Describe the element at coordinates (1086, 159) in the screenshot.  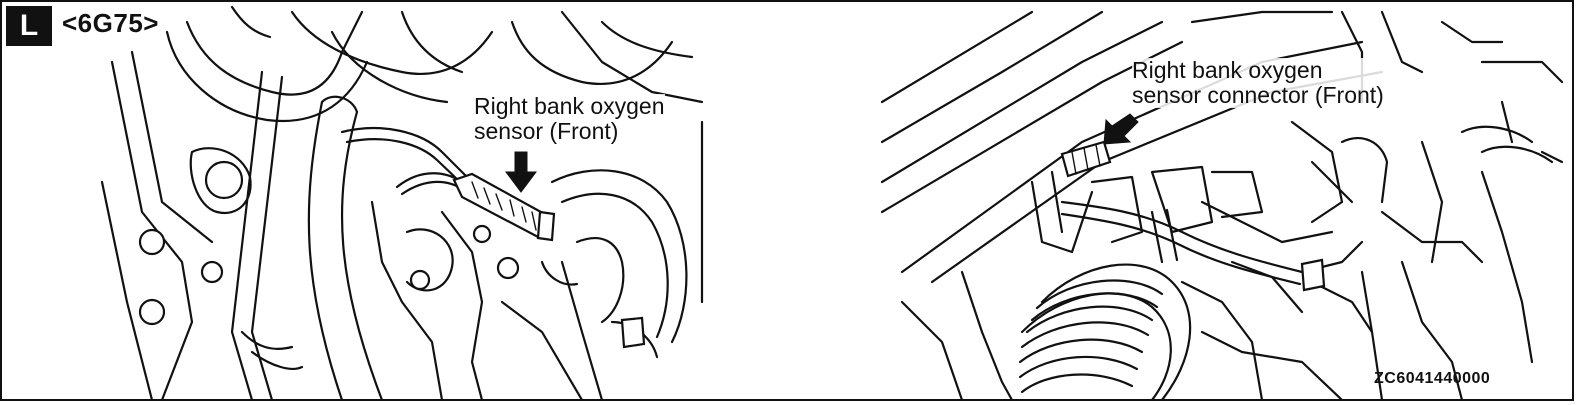
I see `connector-shape` at that location.